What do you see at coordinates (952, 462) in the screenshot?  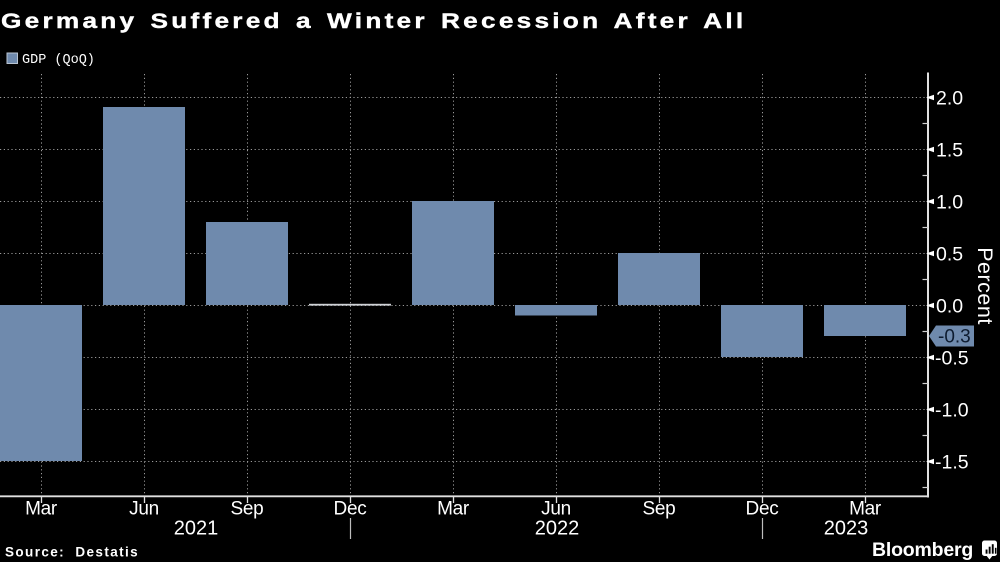 I see `svg-text: -1.5` at bounding box center [952, 462].